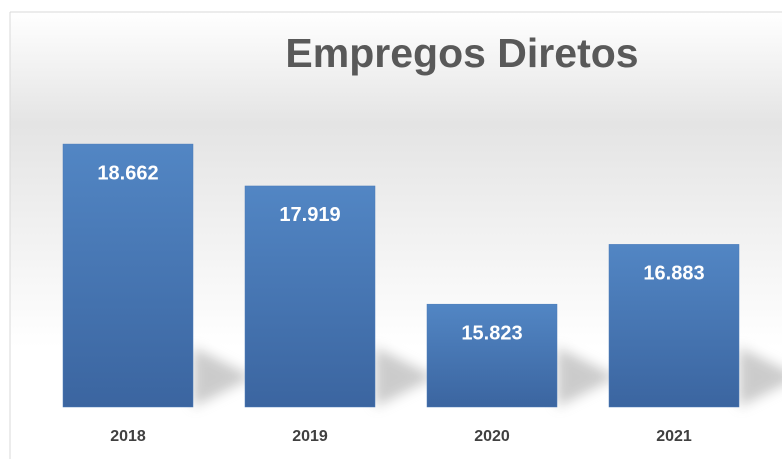  Describe the element at coordinates (674, 436) in the screenshot. I see `x-tick-label: 2021` at that location.